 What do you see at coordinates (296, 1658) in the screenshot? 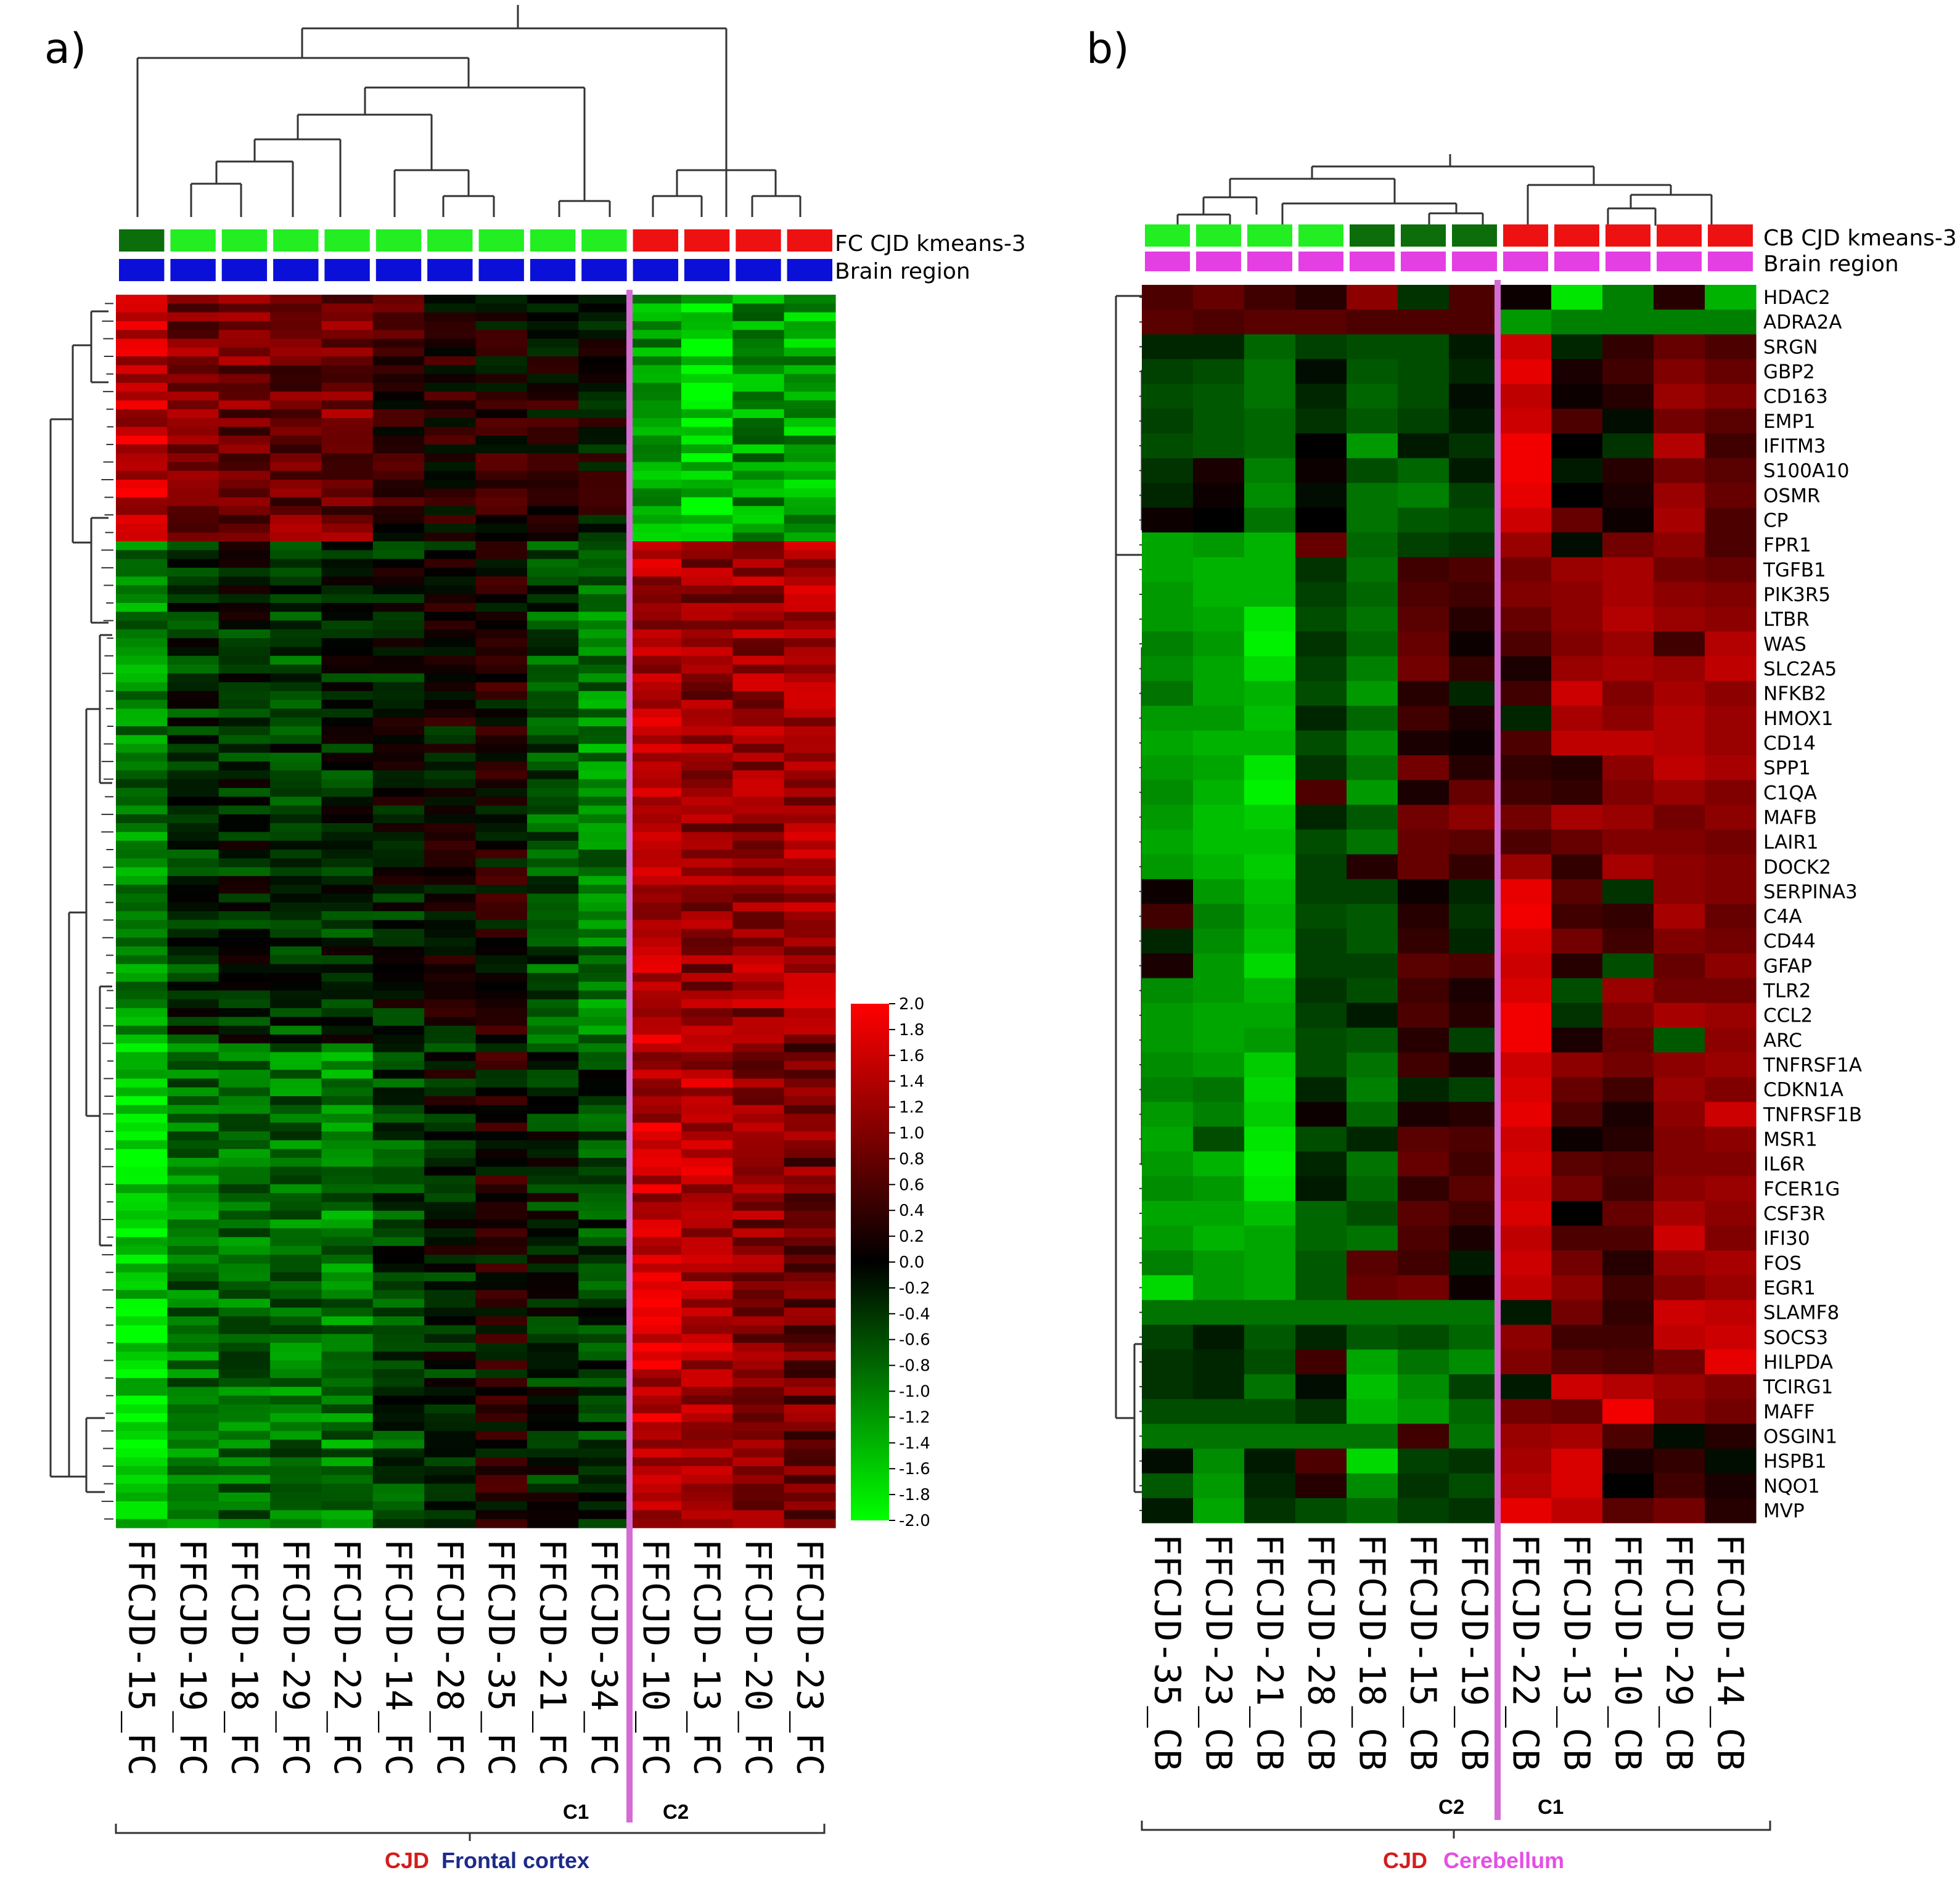
I see `sample-label: FFCJD-29_FC` at bounding box center [296, 1658].